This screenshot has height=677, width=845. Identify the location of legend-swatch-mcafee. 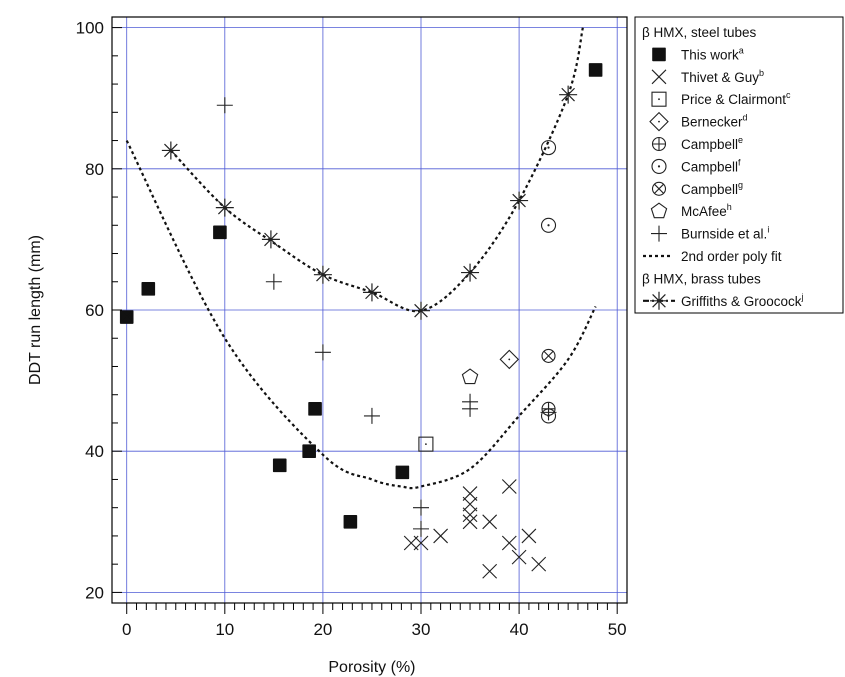
(659, 210).